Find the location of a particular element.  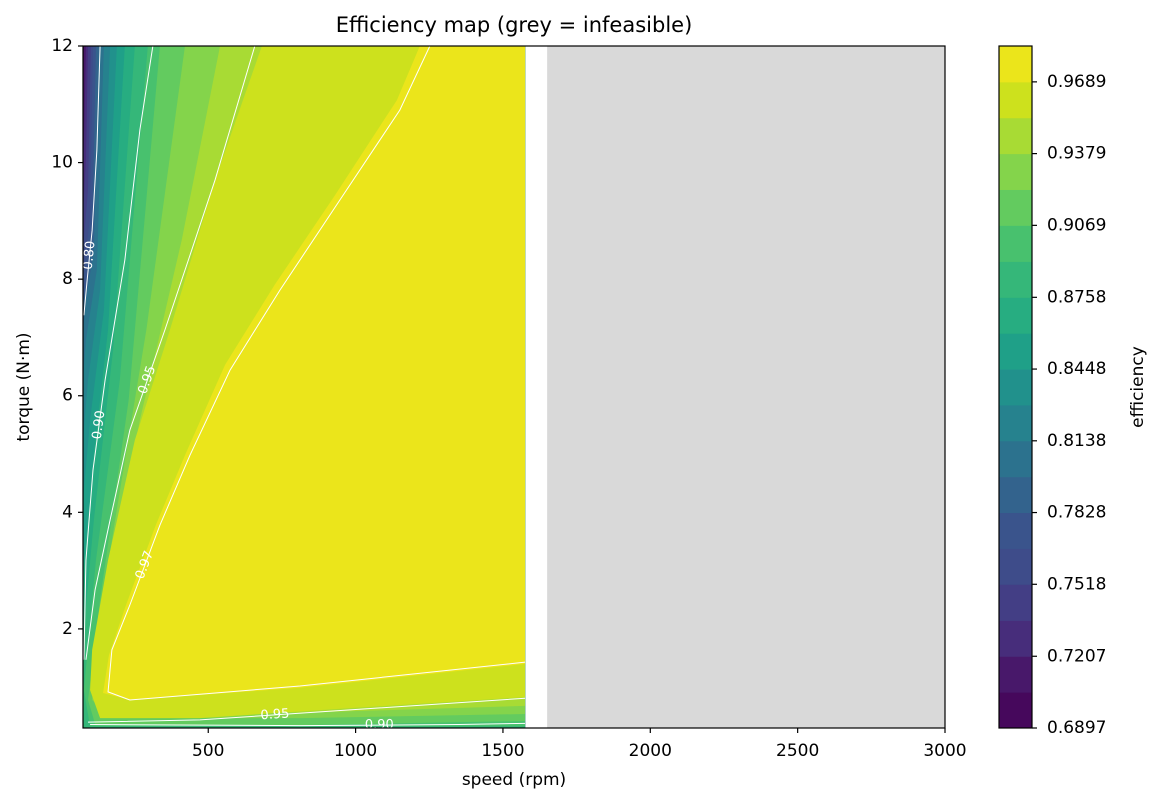

chart-title: Efficiency map (grey = infeasible) is located at coordinates (514, 25).